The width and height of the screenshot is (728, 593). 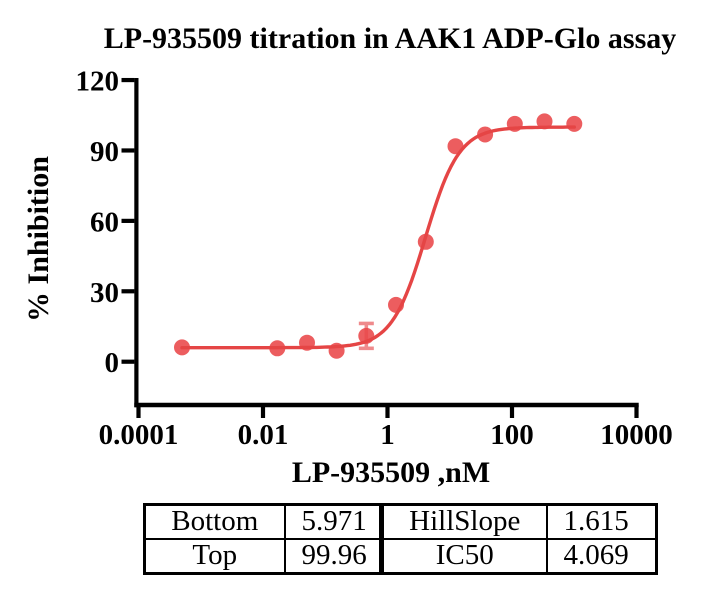 I want to click on fit-table-row: Top 99.96 IC50 4.069, so click(x=400, y=556).